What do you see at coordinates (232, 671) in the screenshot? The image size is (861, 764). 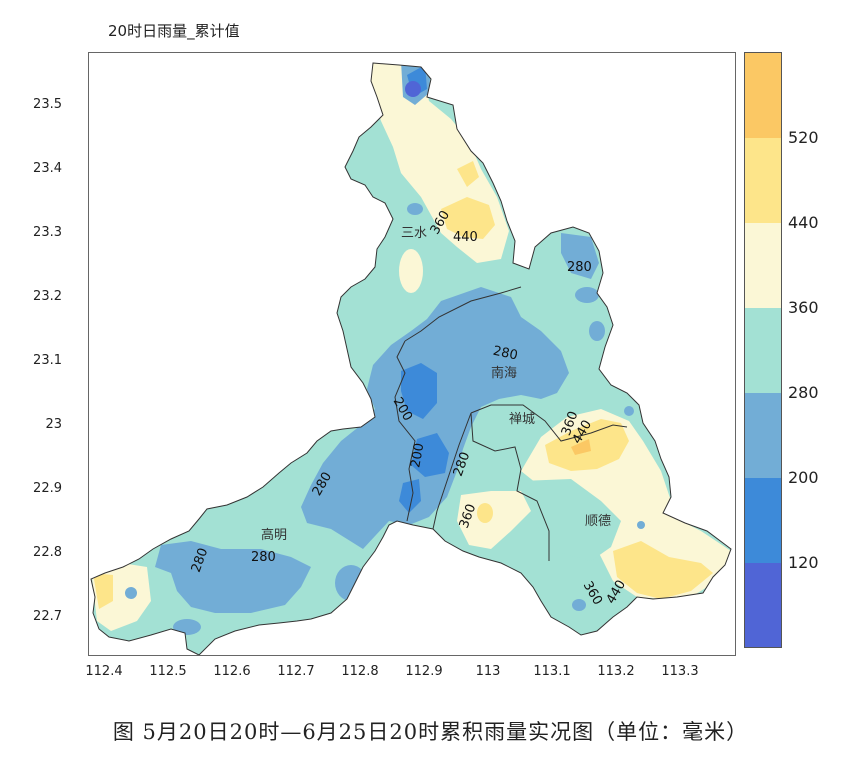 I see `lon-tick: 112.6` at bounding box center [232, 671].